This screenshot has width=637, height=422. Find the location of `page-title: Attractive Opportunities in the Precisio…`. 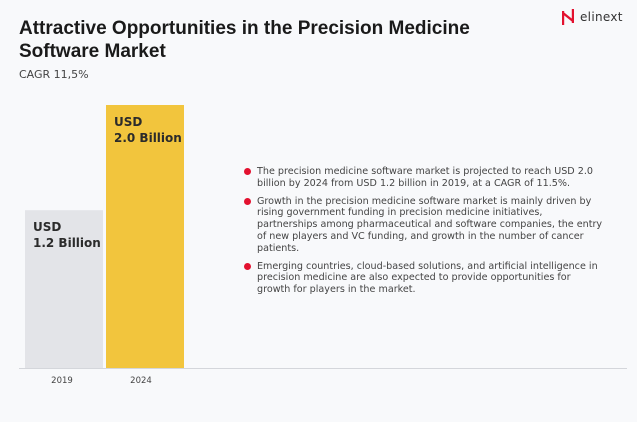

page-title: Attractive Opportunities in the Precisio… is located at coordinates (244, 40).